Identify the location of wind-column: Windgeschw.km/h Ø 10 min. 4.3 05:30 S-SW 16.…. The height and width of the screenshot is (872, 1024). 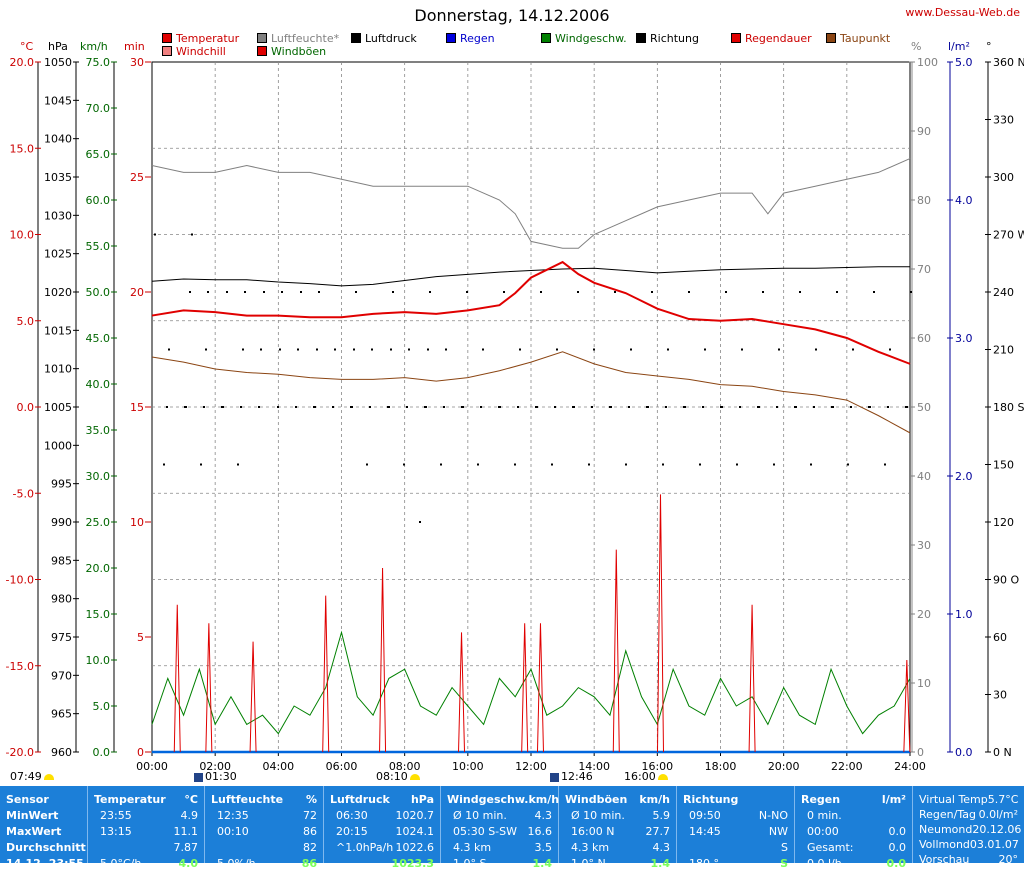
(500, 828).